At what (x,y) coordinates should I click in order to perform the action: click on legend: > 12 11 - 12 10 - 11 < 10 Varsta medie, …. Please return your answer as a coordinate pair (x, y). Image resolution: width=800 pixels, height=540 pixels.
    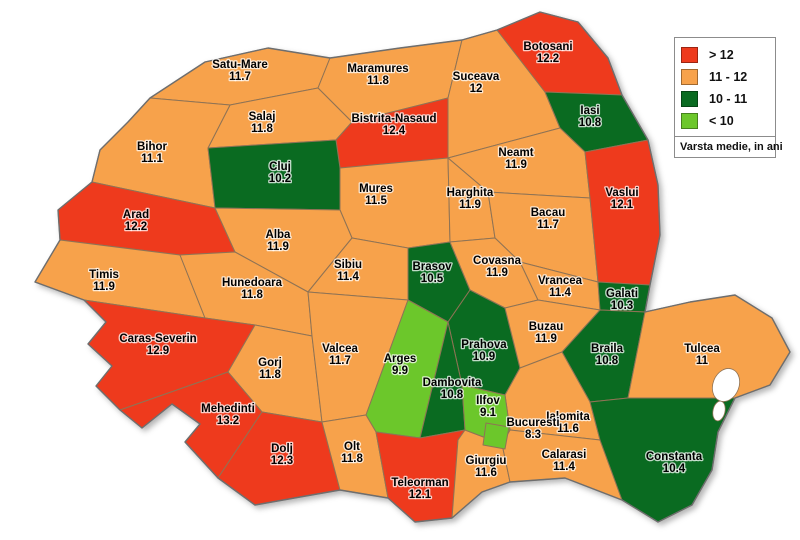
    Looking at the image, I should click on (728, 97).